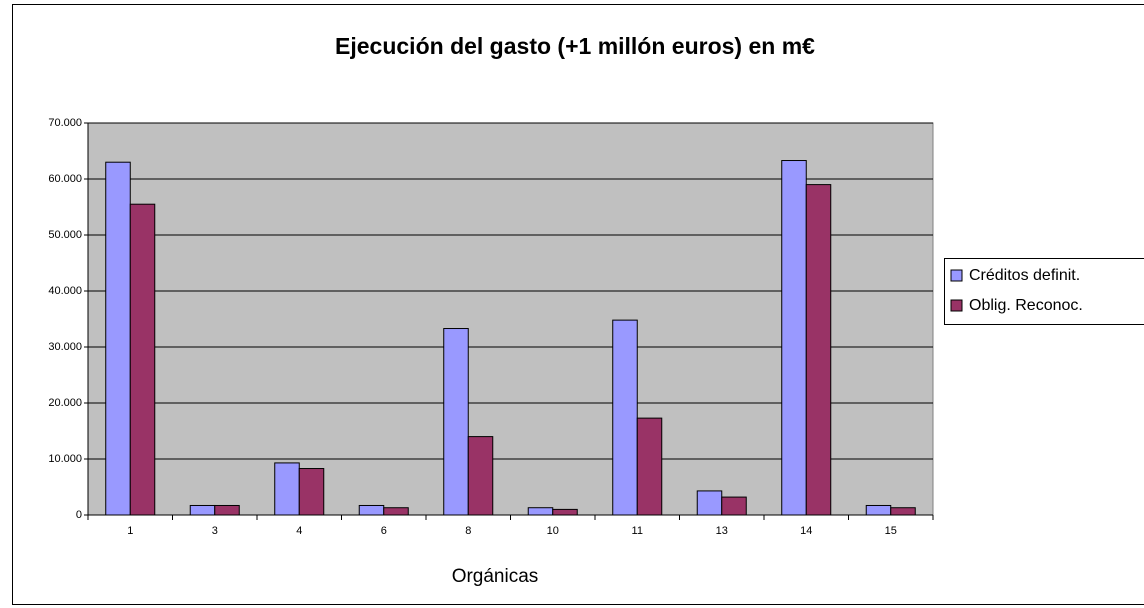 The width and height of the screenshot is (1144, 608). Describe the element at coordinates (130, 531) in the screenshot. I see `x-tick-label: 1` at that location.